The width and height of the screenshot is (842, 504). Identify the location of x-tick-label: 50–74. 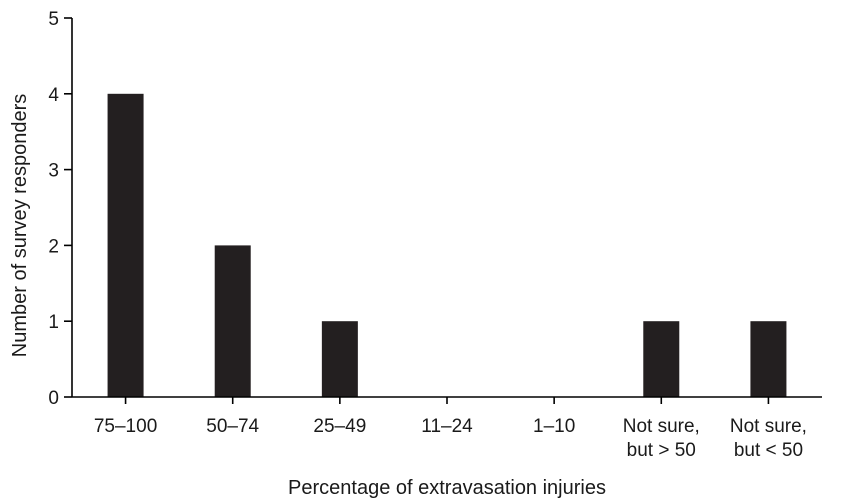
(232, 426).